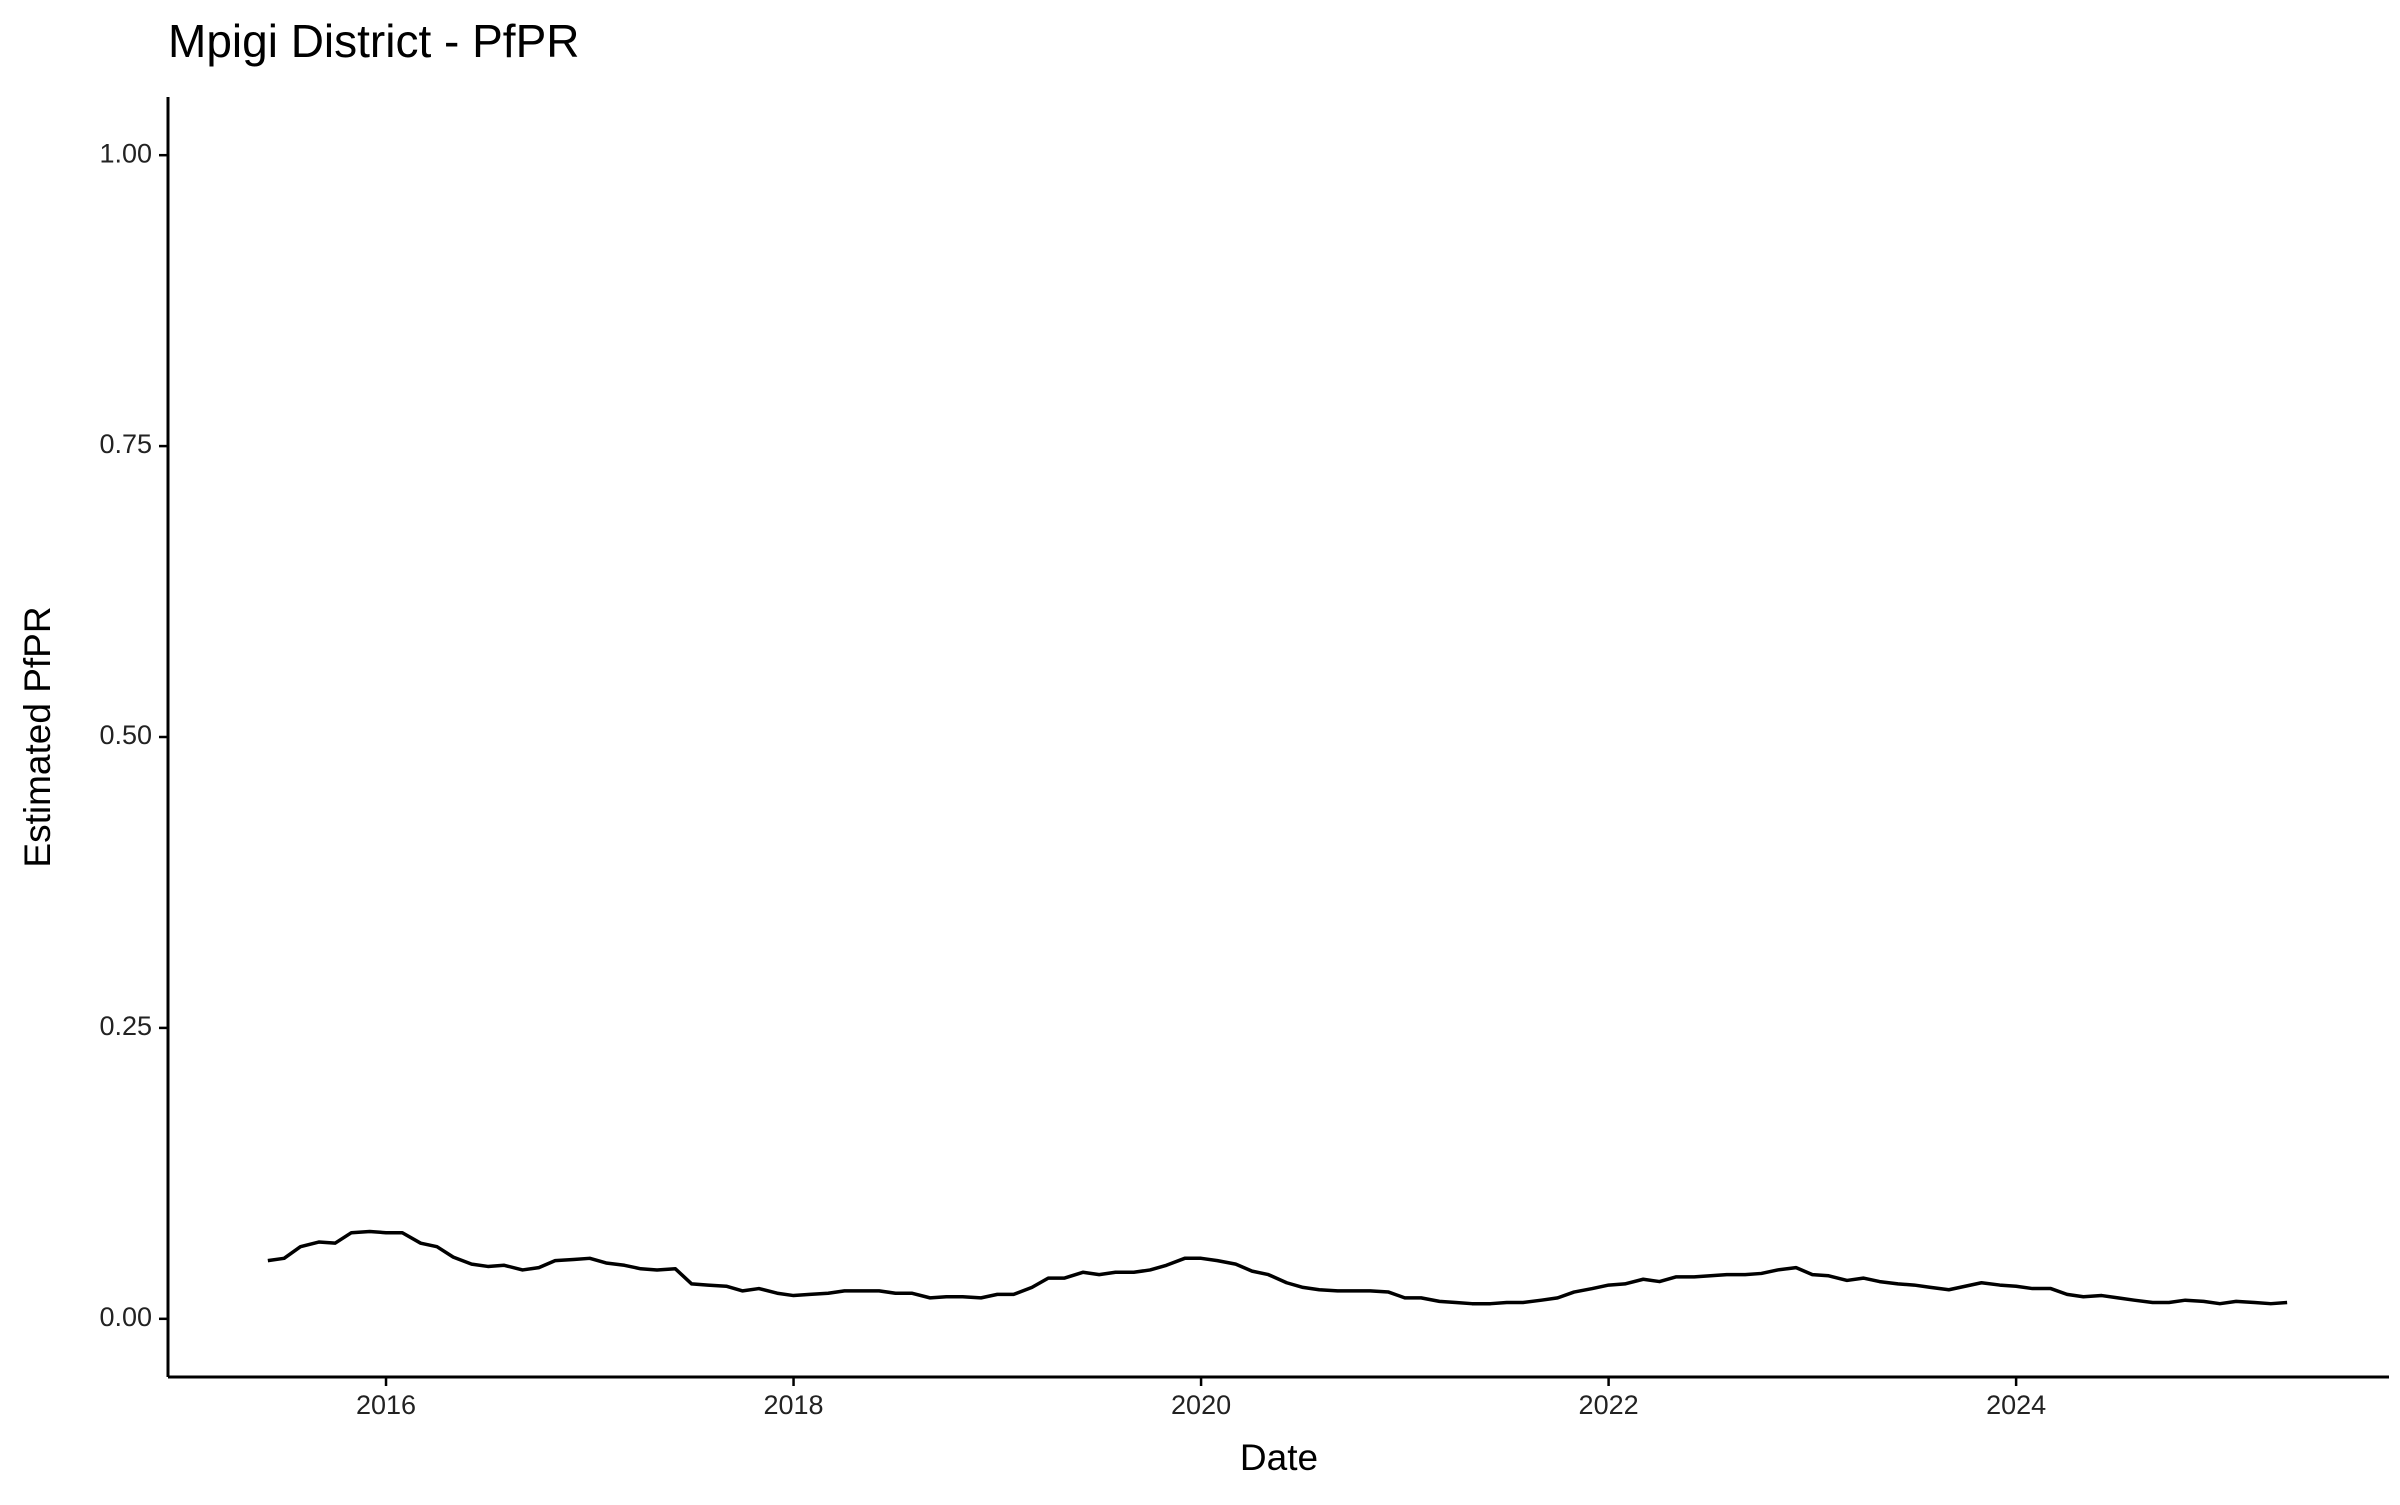 The height and width of the screenshot is (1505, 2400). Describe the element at coordinates (1279, 1457) in the screenshot. I see `x-axis-label: Date` at that location.